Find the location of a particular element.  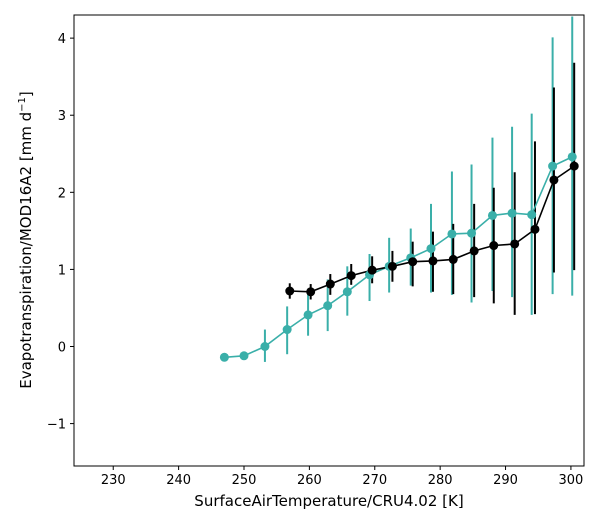

x-tick-label: 290 is located at coordinates (505, 480).